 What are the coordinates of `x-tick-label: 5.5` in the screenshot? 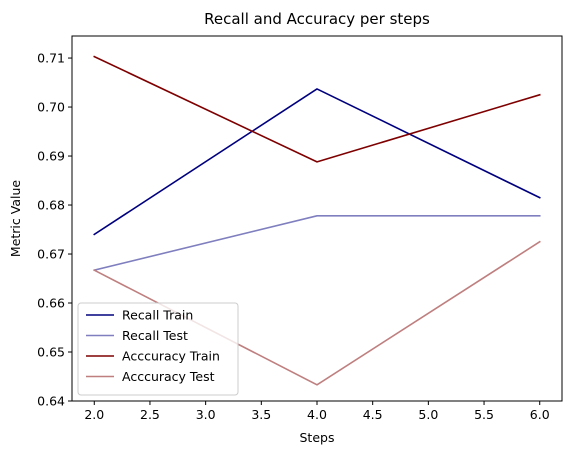 It's located at (484, 414).